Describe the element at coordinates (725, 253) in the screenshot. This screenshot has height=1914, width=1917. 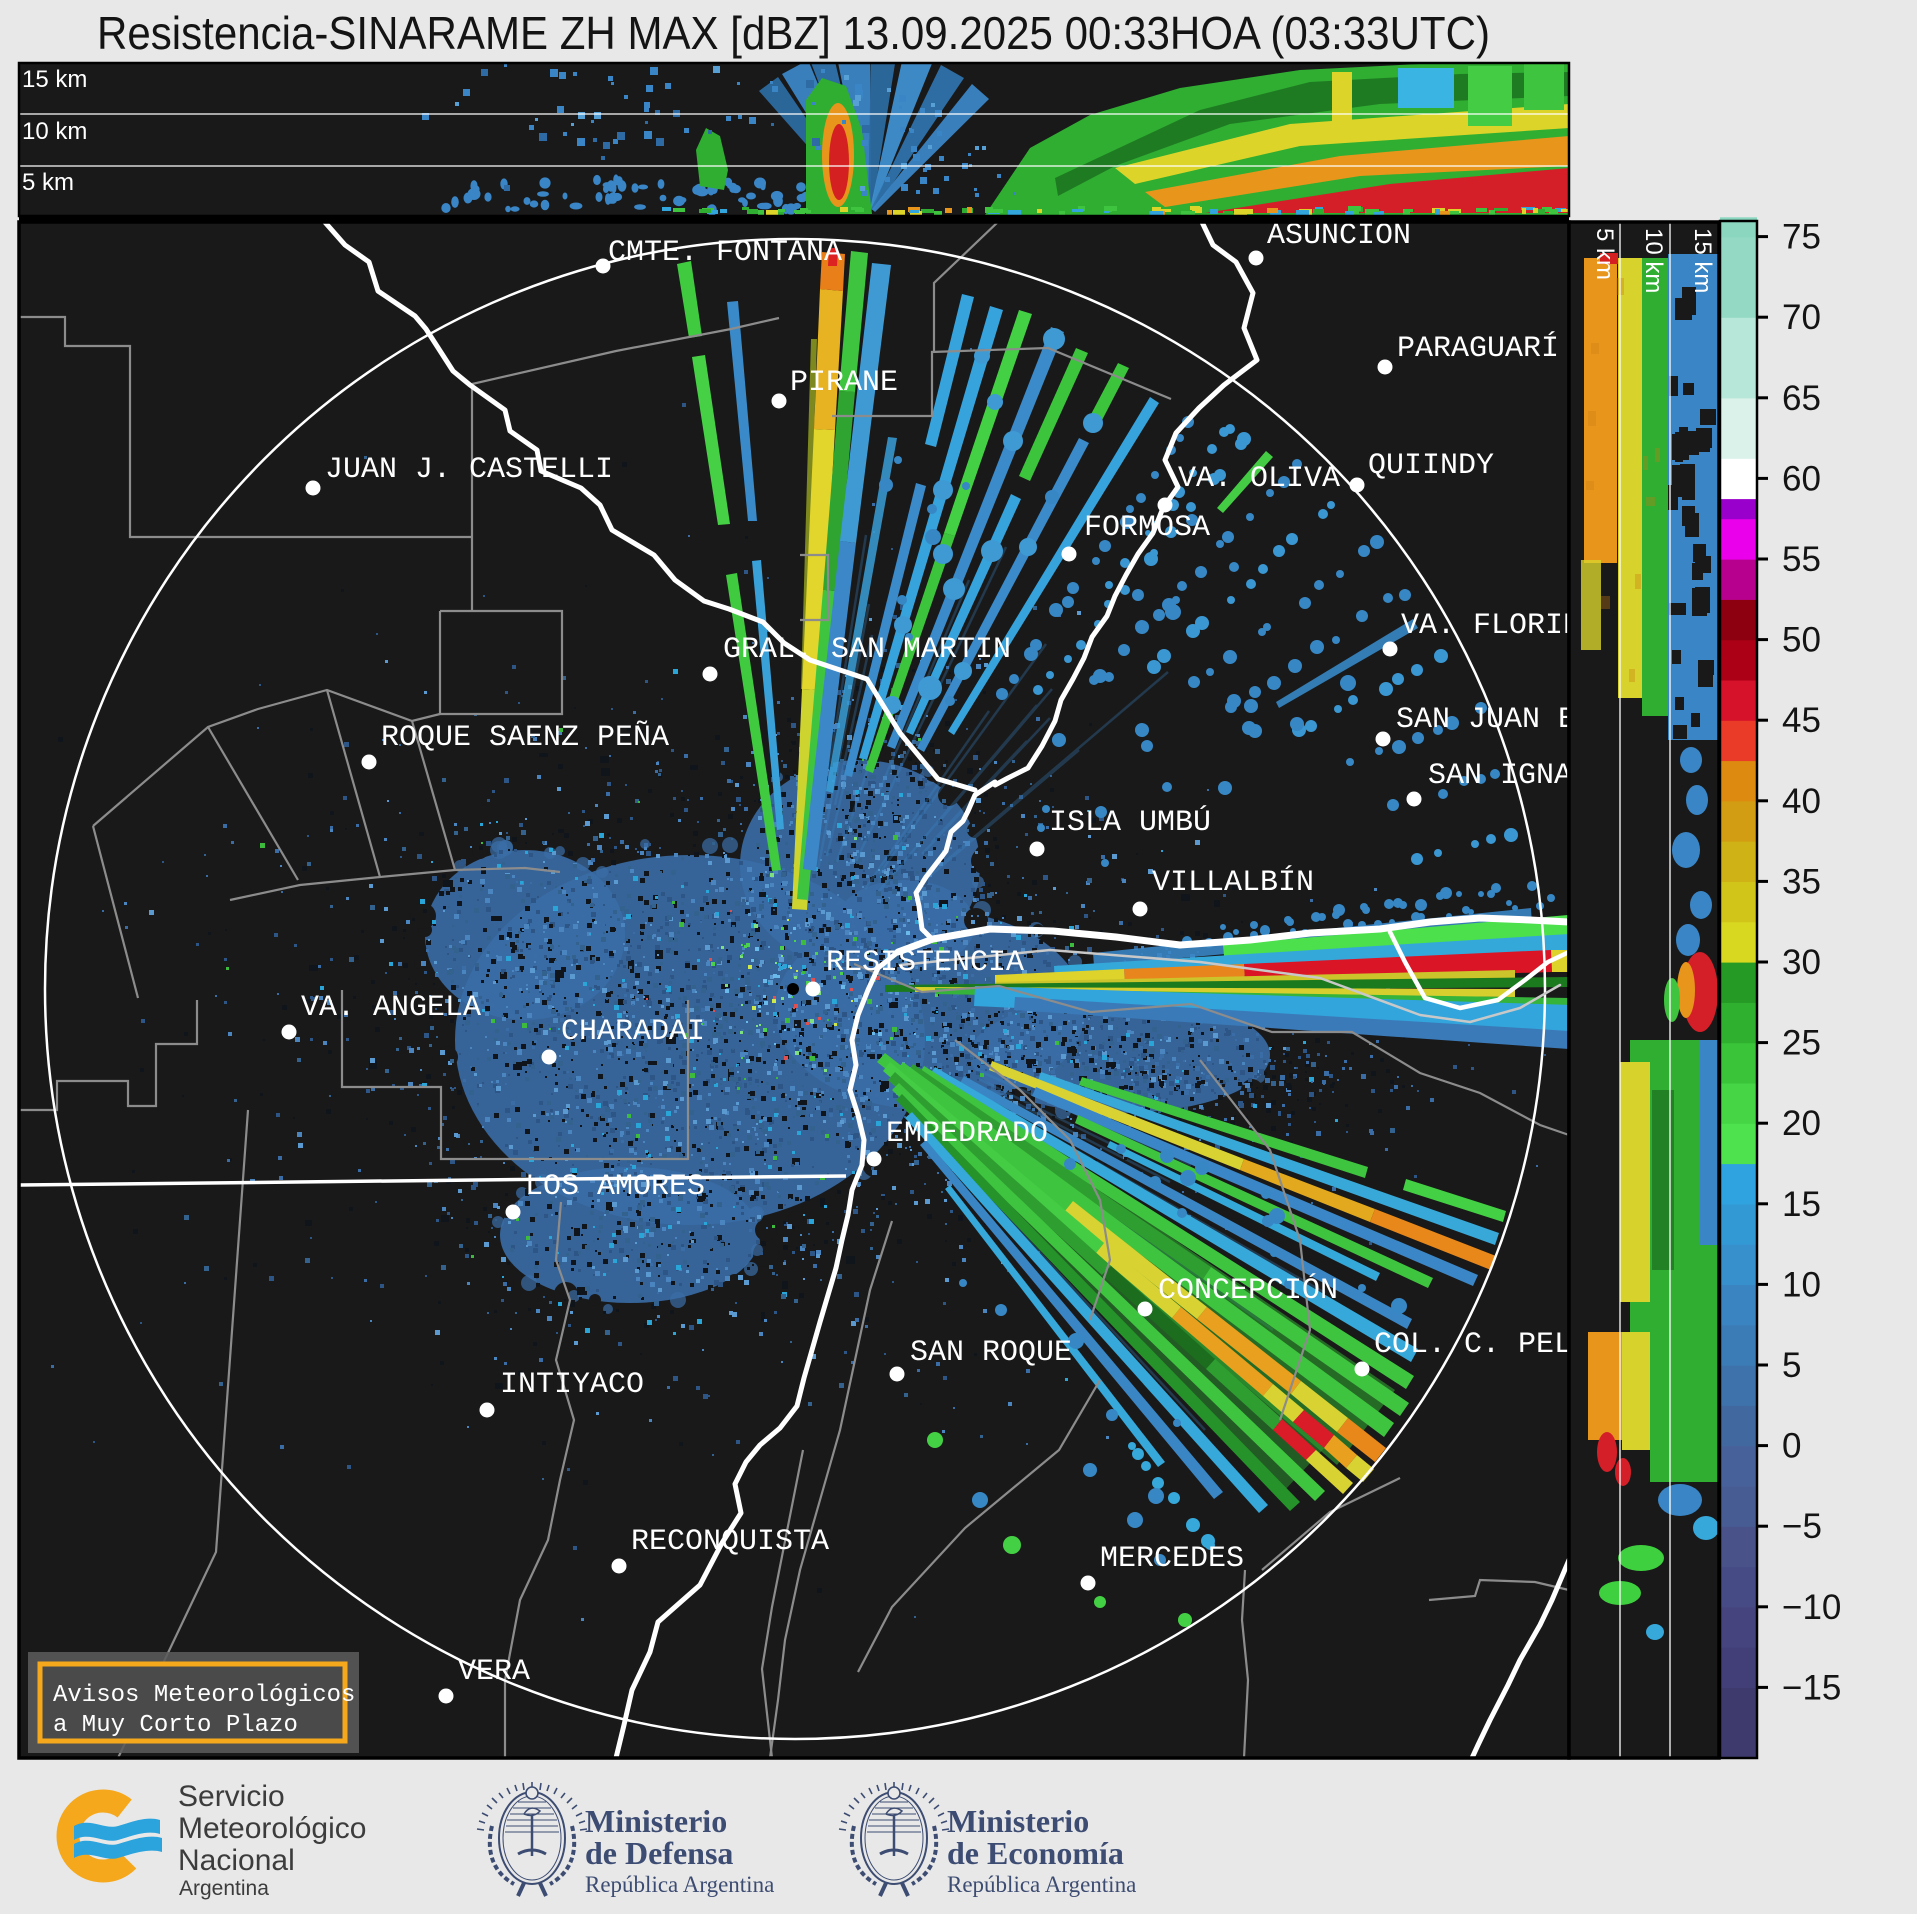
I see `svg-text: CMTE. FONTANA` at that location.